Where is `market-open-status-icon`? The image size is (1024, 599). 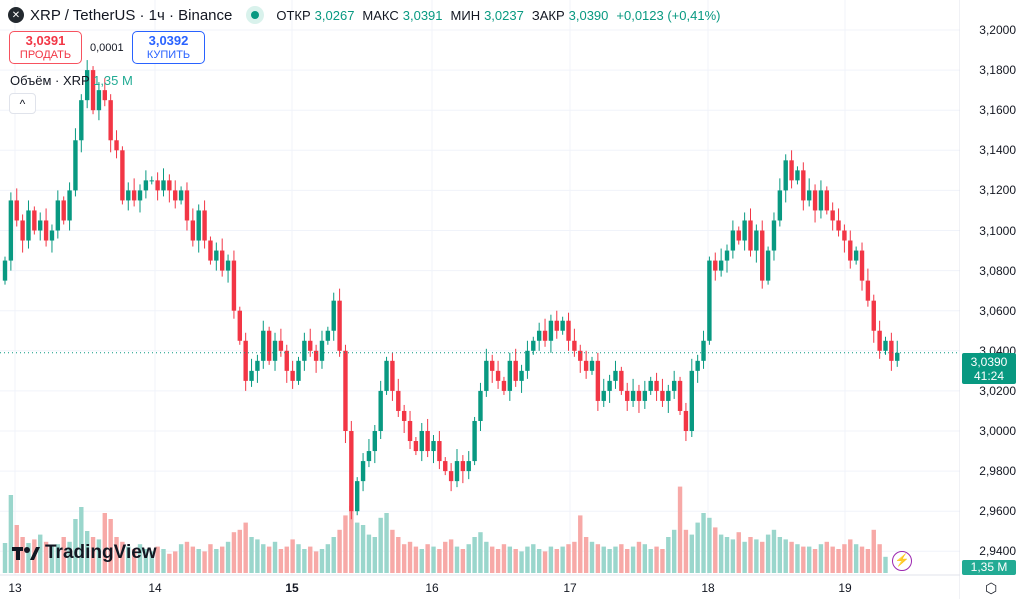 market-open-status-icon is located at coordinates (255, 15).